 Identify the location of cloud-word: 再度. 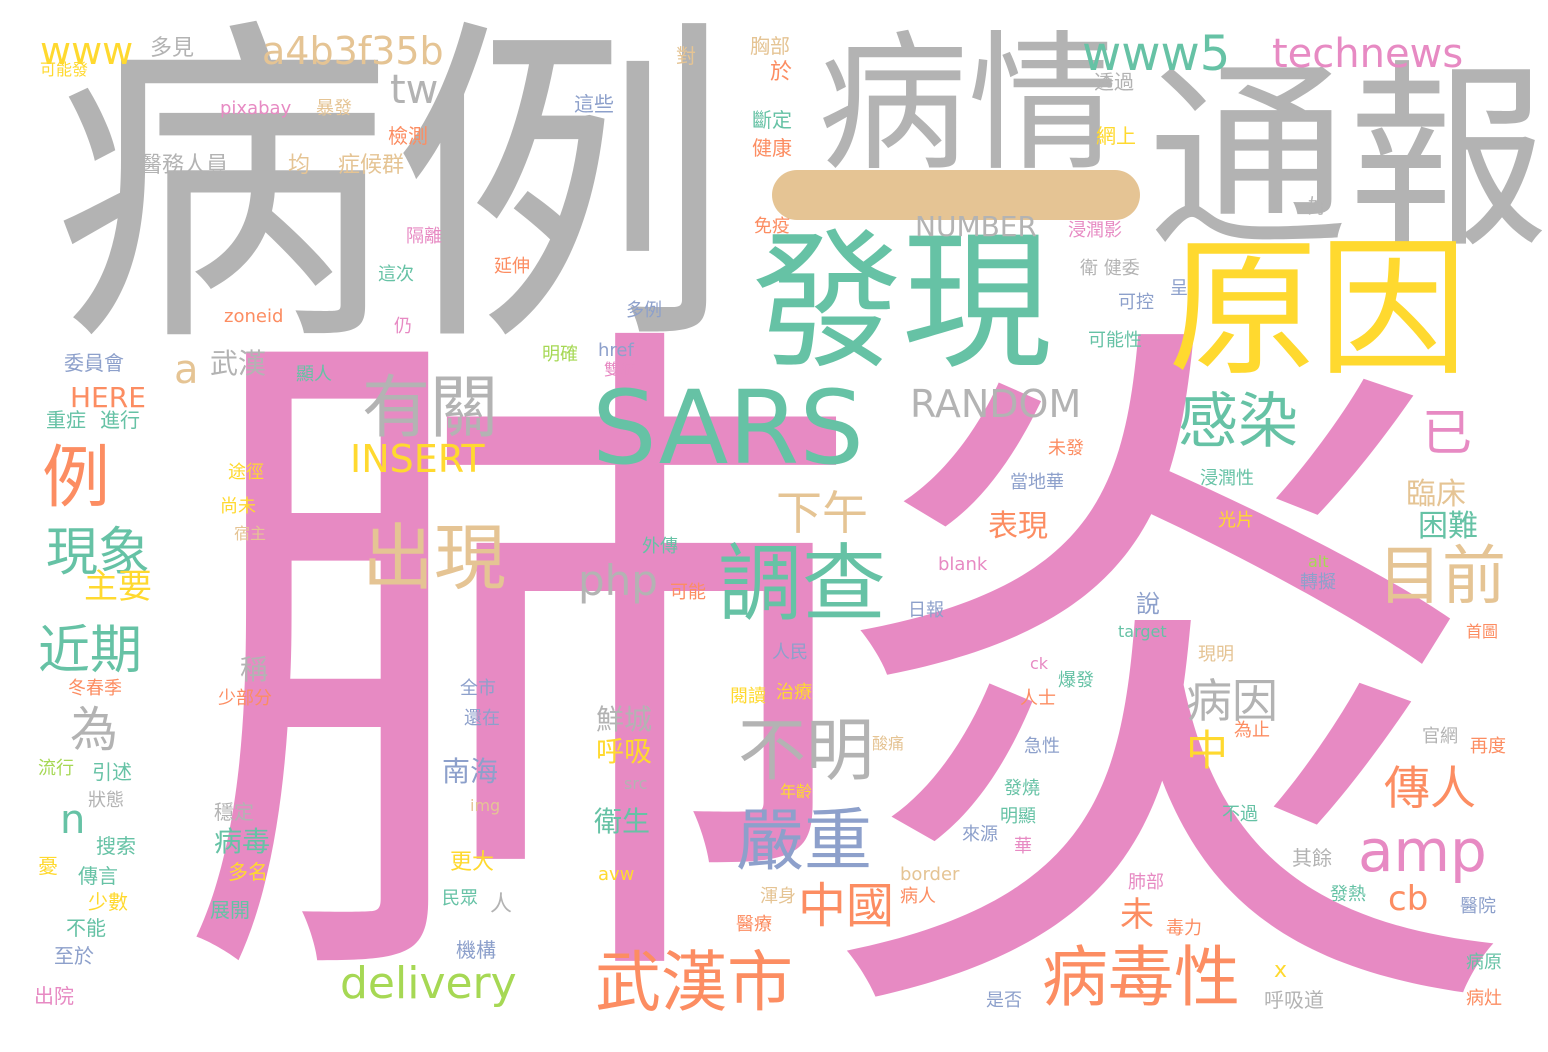
(1488, 747).